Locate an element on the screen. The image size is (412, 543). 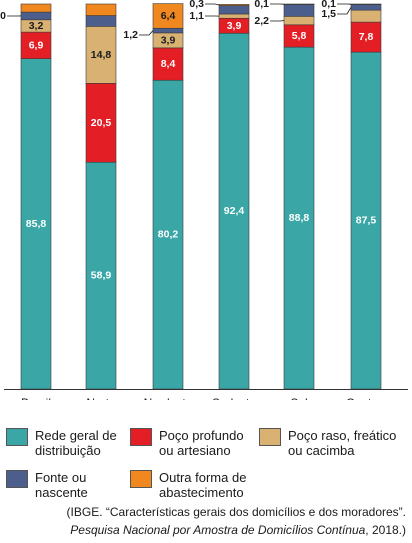
data-label-3-0: 92,4 is located at coordinates (234, 211).